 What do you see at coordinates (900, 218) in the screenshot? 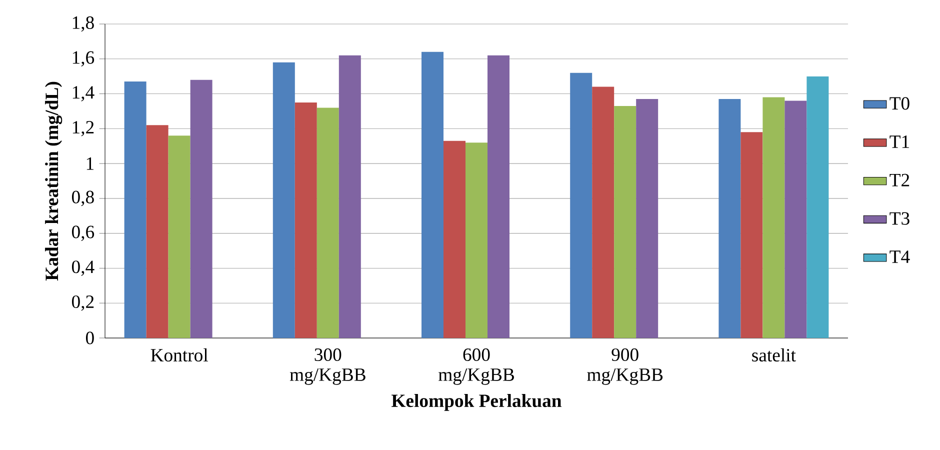
I see `legend-label: T3` at bounding box center [900, 218].